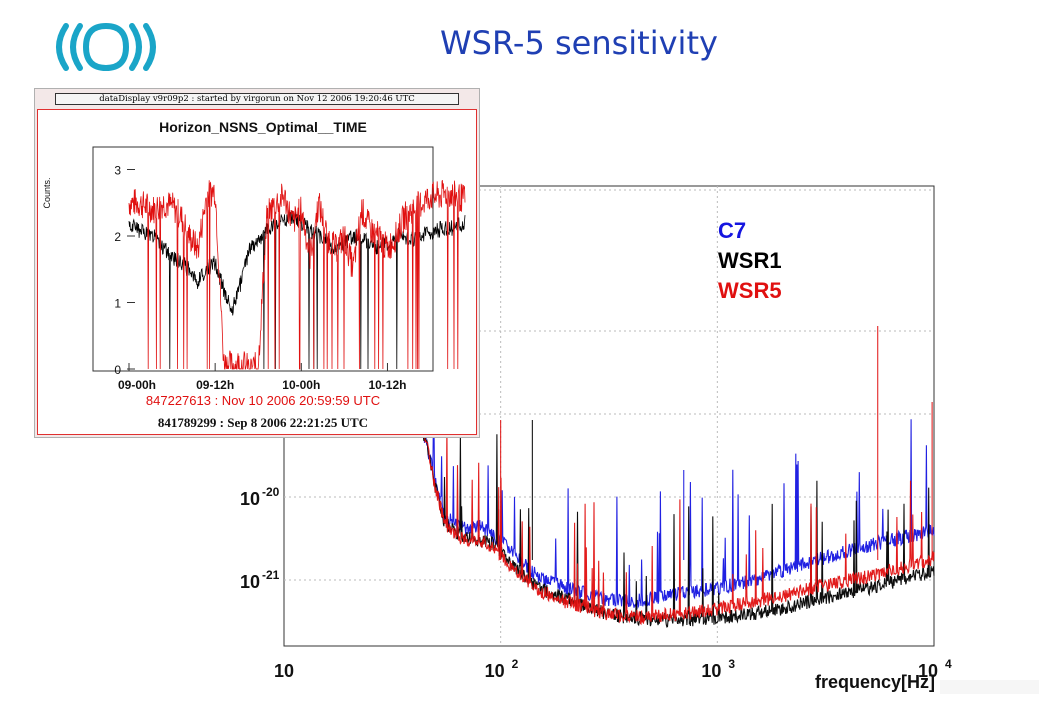 The image size is (1039, 720). What do you see at coordinates (271, 575) in the screenshot?
I see `y-tick-exponent: -21` at bounding box center [271, 575].